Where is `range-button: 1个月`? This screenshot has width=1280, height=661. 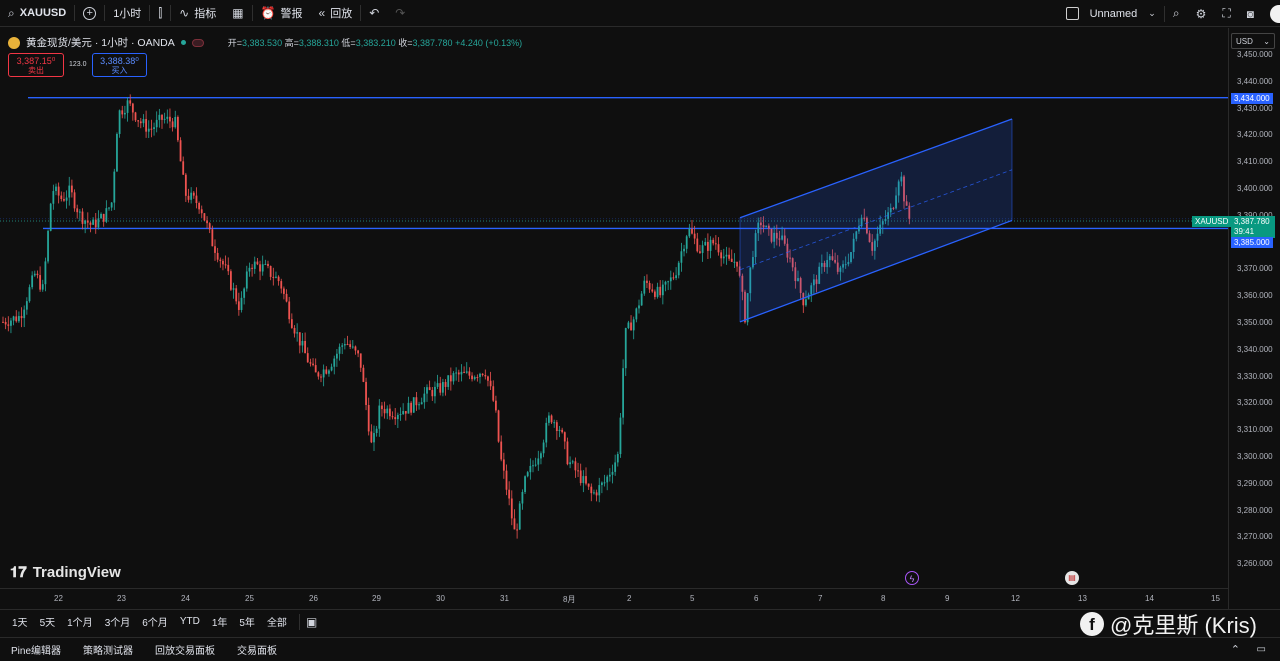
range-button: 1个月 is located at coordinates (80, 623).